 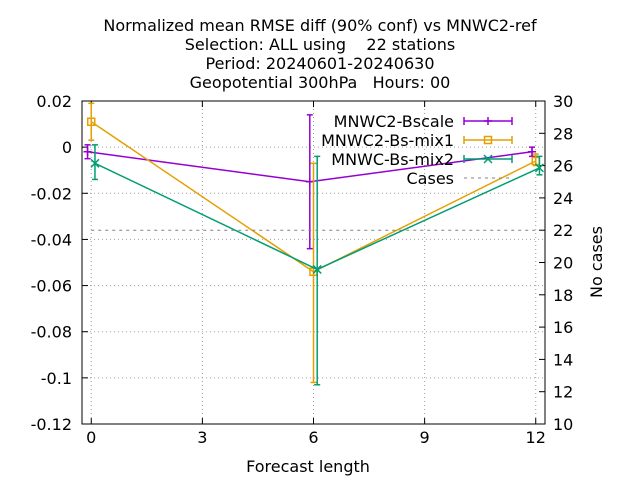 I want to click on y2-tick-label: 28, so click(x=563, y=133).